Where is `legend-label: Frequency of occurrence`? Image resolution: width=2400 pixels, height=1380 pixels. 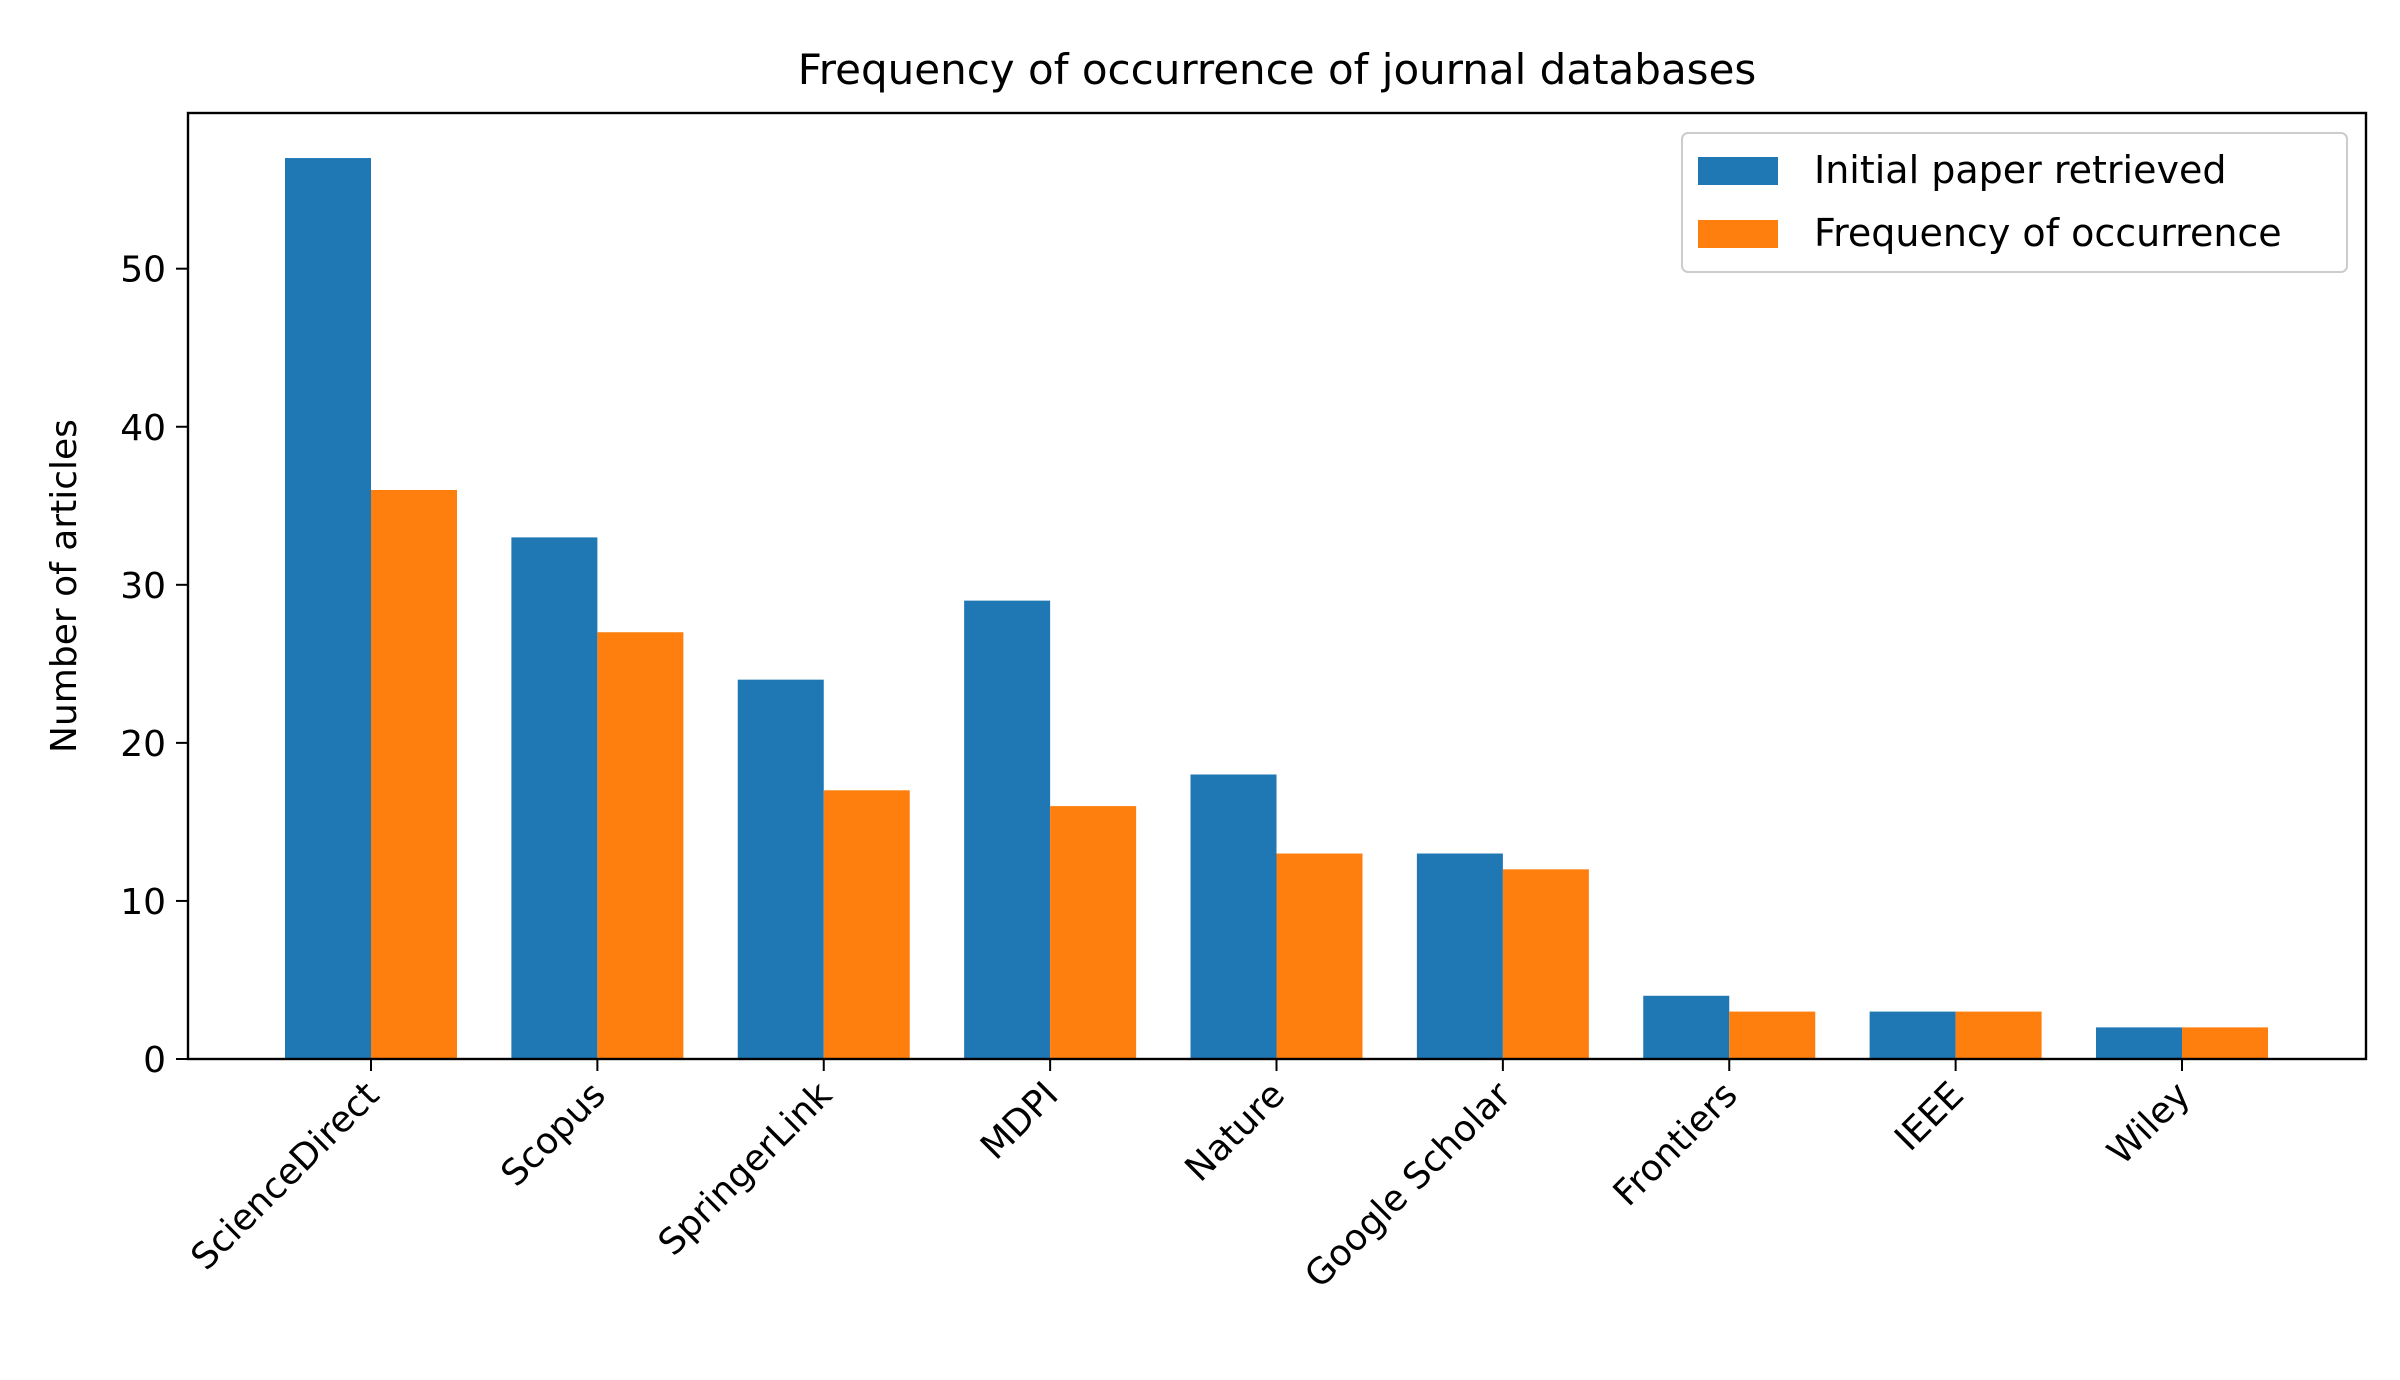
legend-label: Frequency of occurrence is located at coordinates (2048, 233).